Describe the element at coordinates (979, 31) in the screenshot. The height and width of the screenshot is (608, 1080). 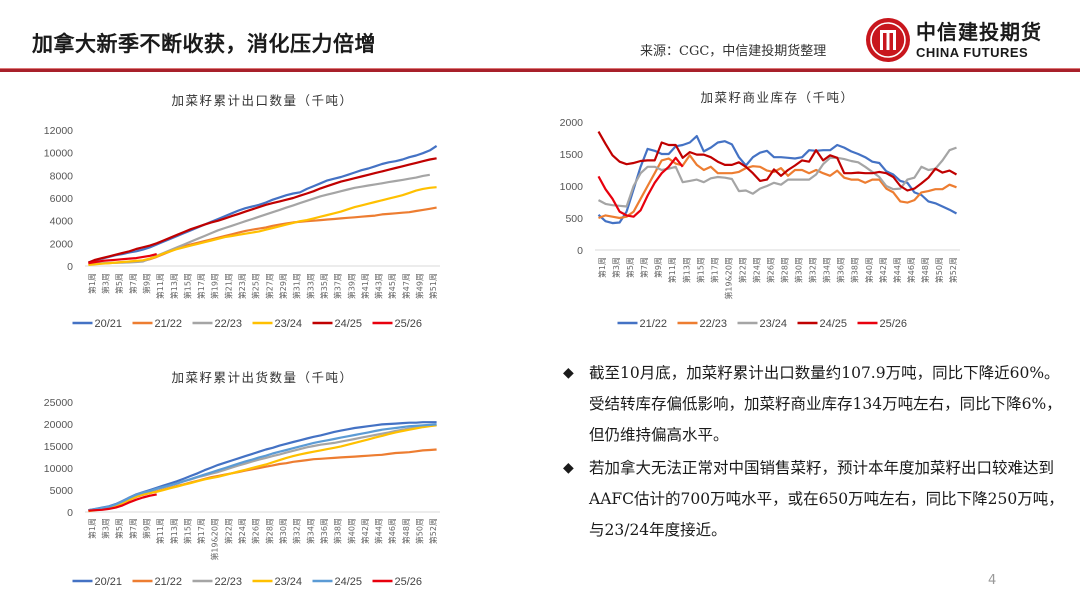
I see `logo-chinese-name: 中信建投期货` at that location.